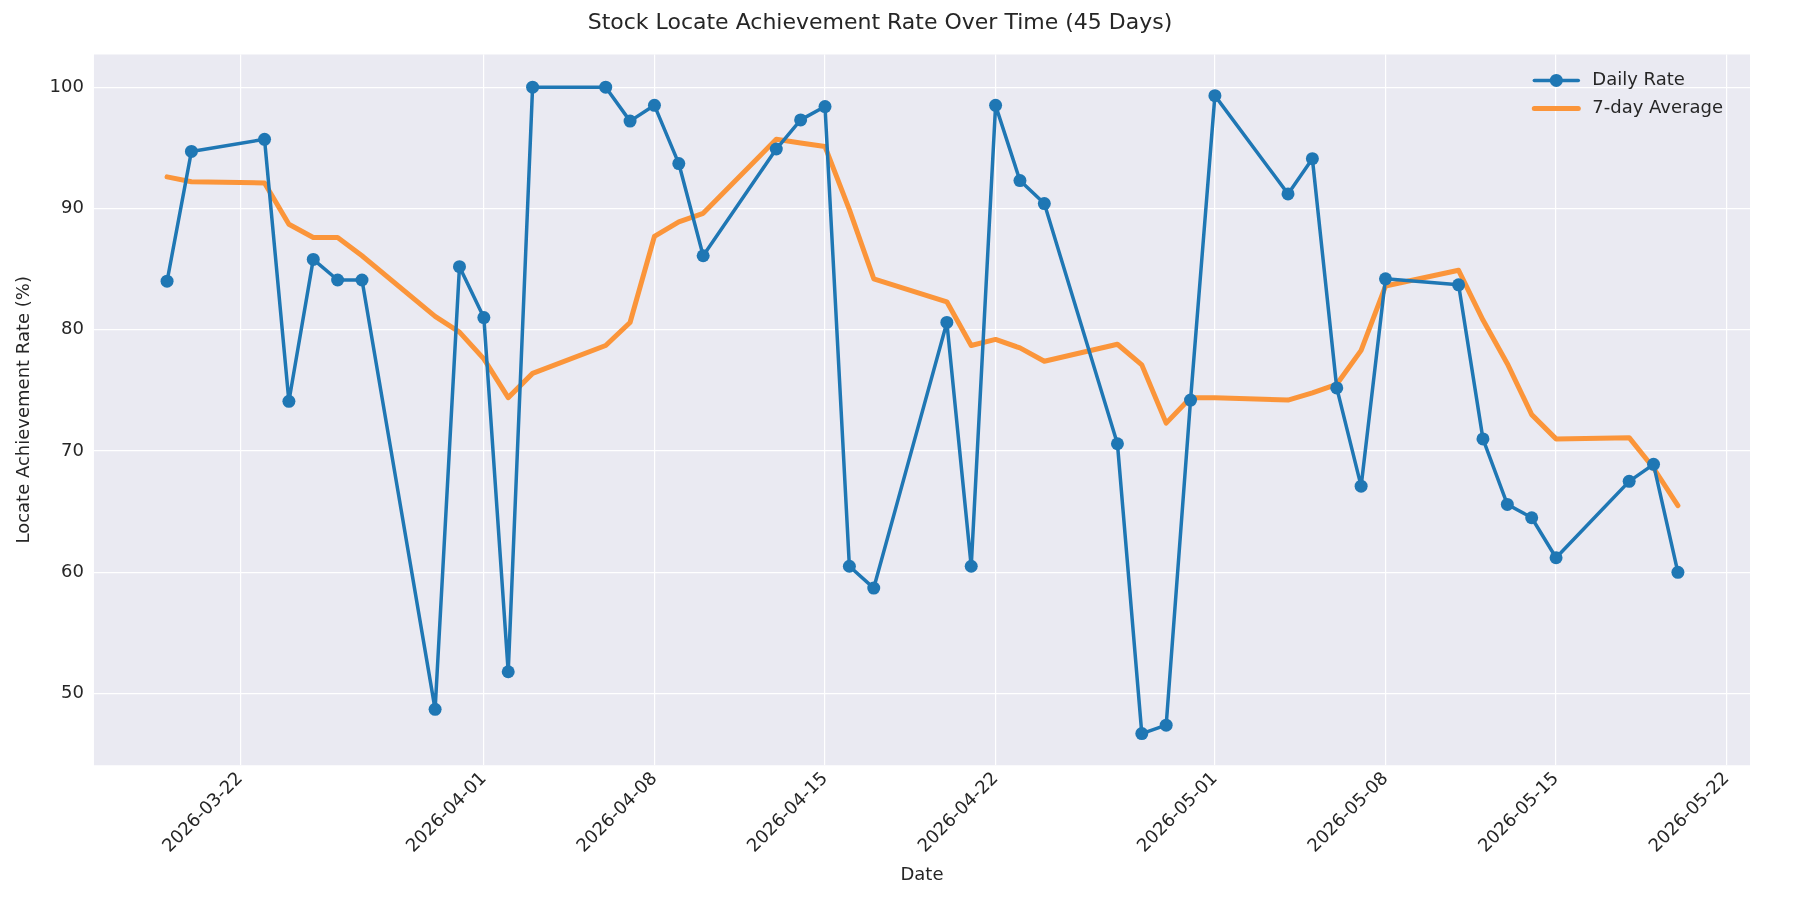 Image resolution: width=1800 pixels, height=900 pixels. I want to click on x-axis-title: Date, so click(922, 873).